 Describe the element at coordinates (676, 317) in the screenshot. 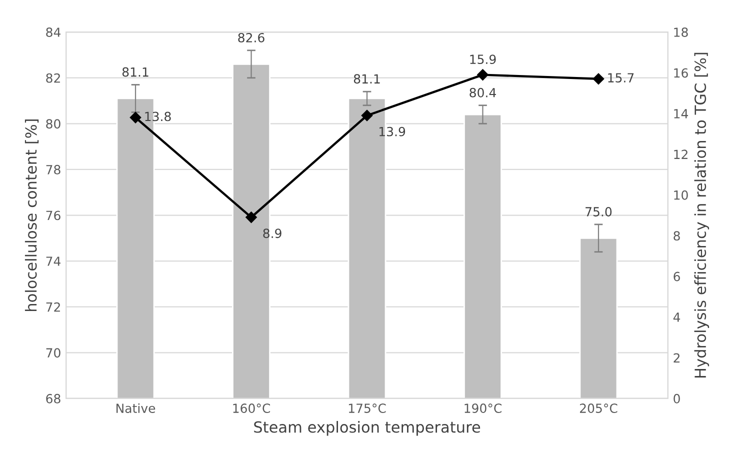

I see `y2-tick-label: 4` at that location.